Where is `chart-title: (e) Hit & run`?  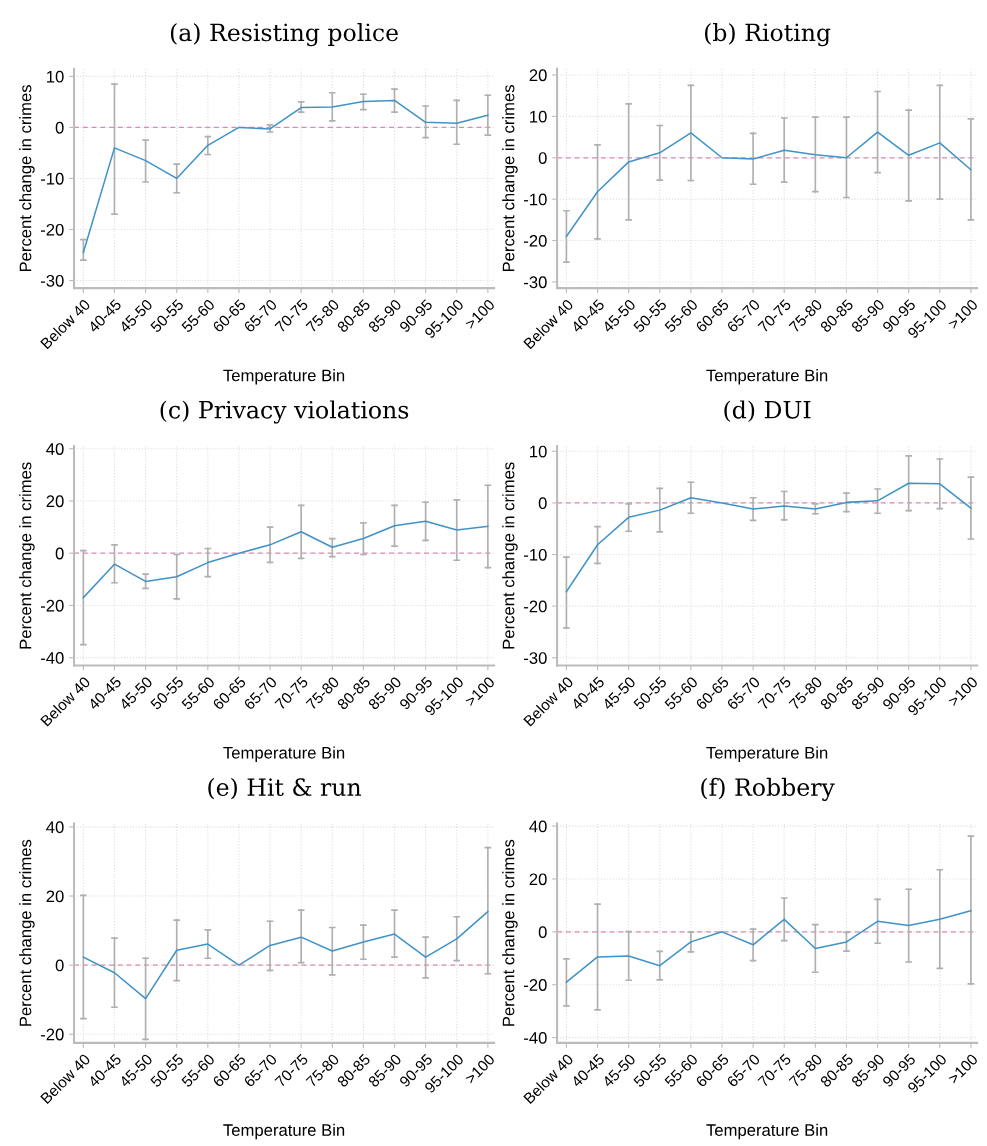
chart-title: (e) Hit & run is located at coordinates (285, 788).